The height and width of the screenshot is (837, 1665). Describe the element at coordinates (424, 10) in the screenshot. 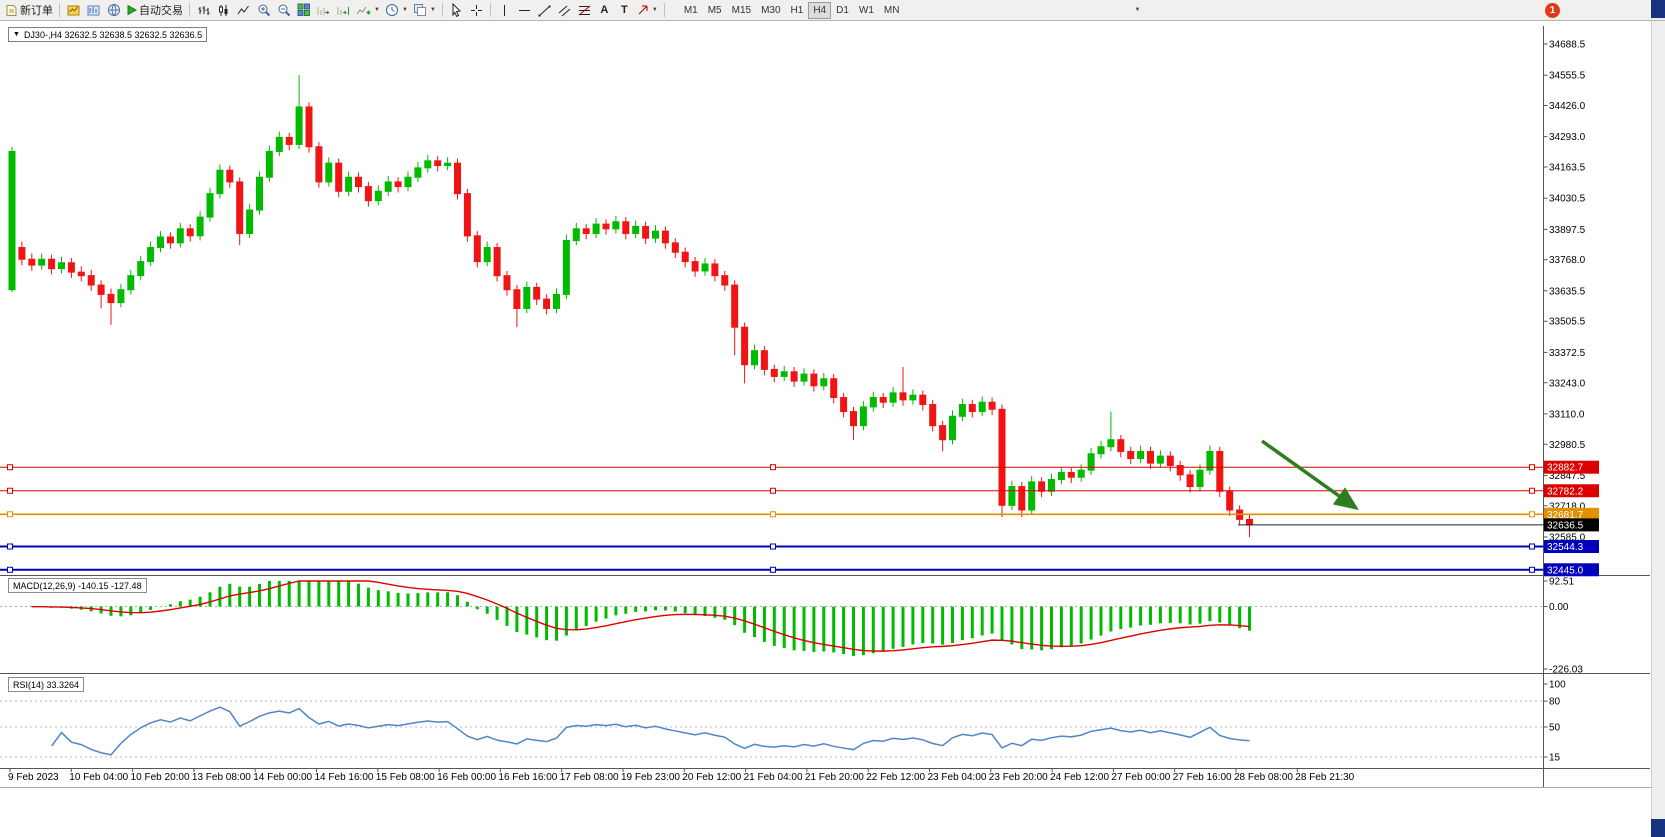

I see `templates-button: ▼` at that location.